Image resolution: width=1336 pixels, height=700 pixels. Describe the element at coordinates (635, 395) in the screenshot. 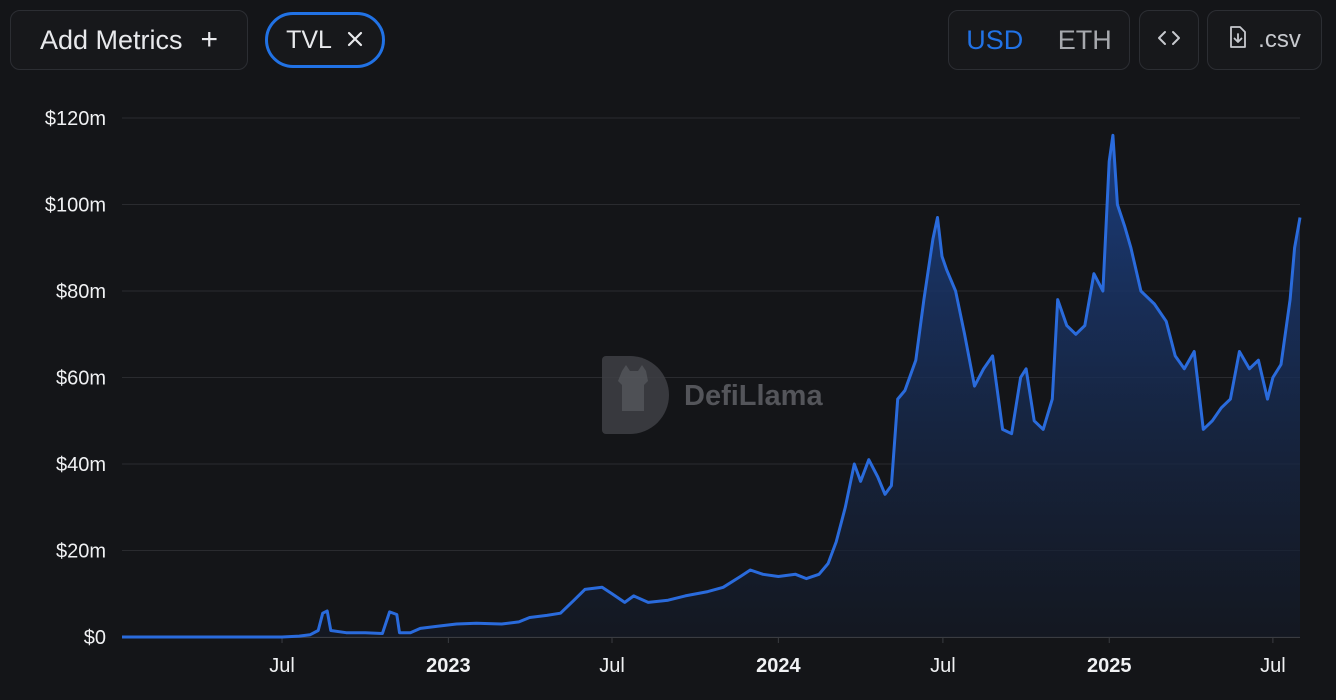

I see `llama-logo-icon` at that location.